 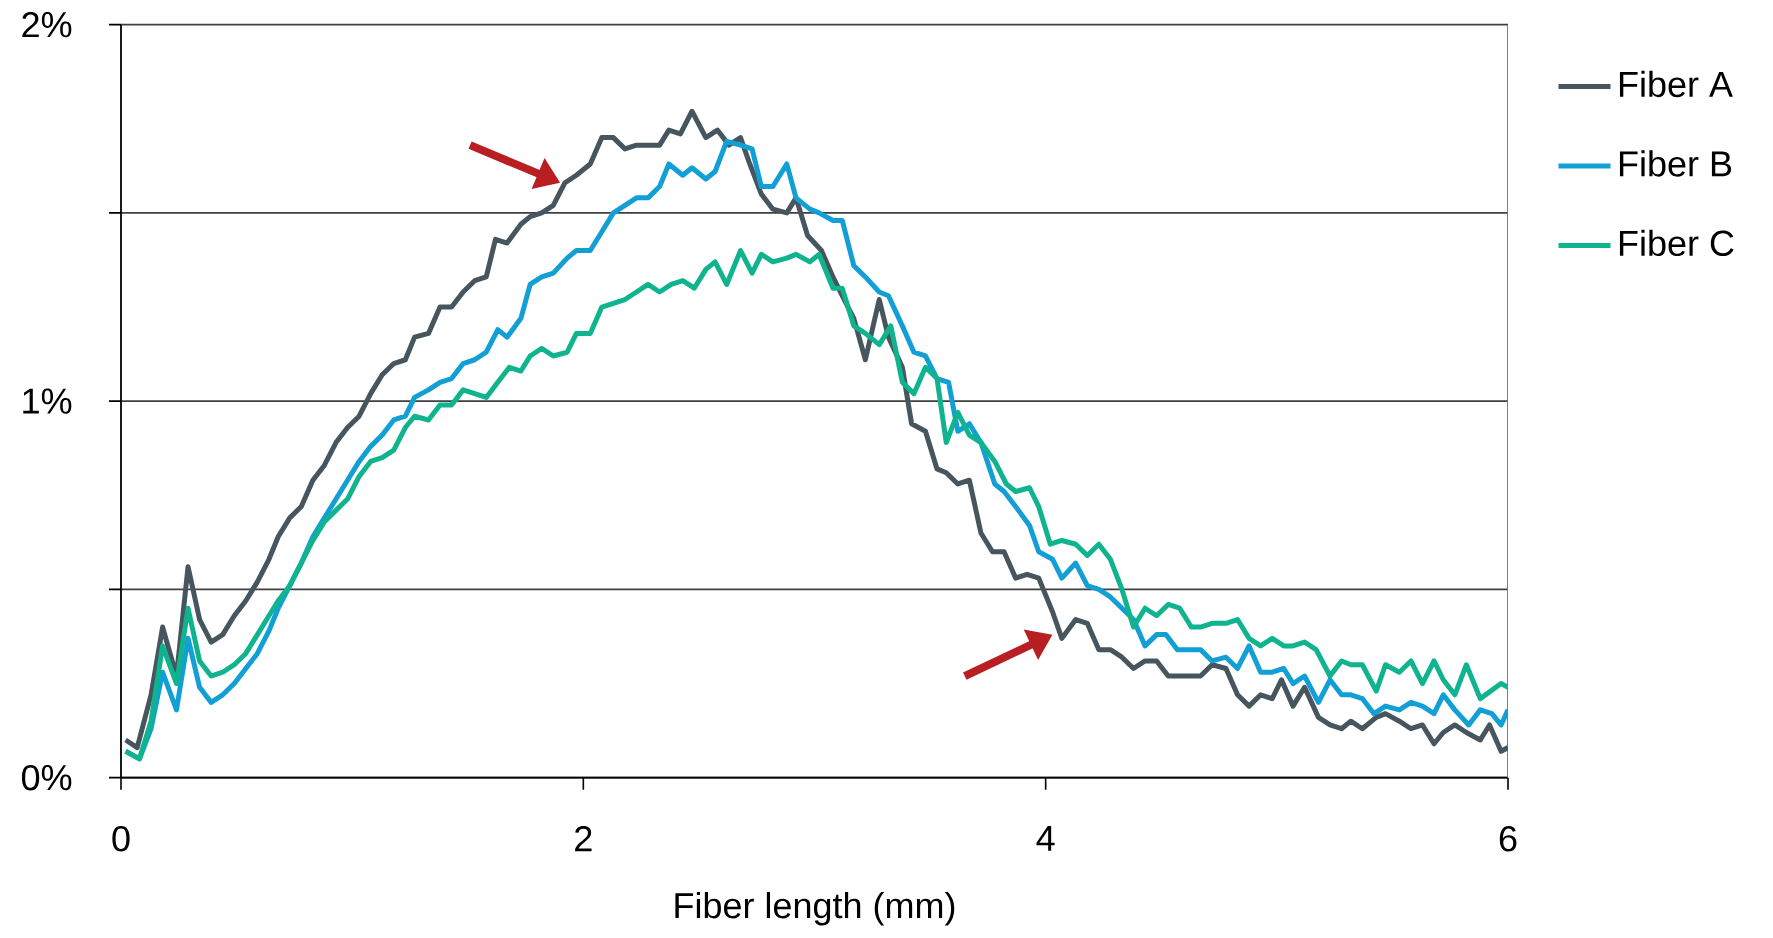 I want to click on y-tick-label: 1%, so click(x=47, y=401).